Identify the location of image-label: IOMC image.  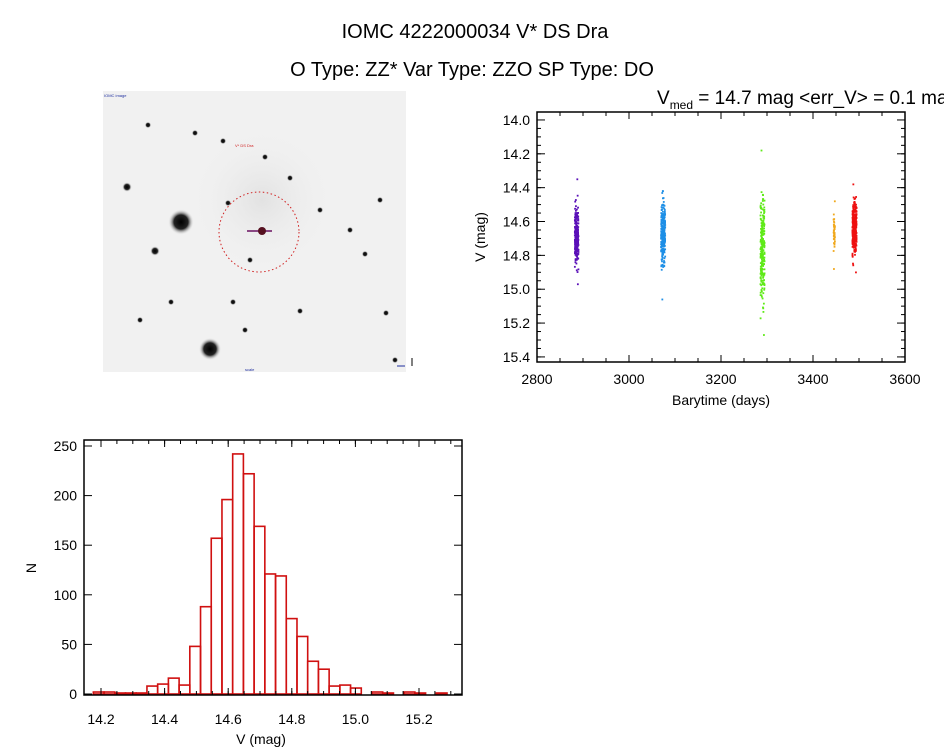
(115, 95).